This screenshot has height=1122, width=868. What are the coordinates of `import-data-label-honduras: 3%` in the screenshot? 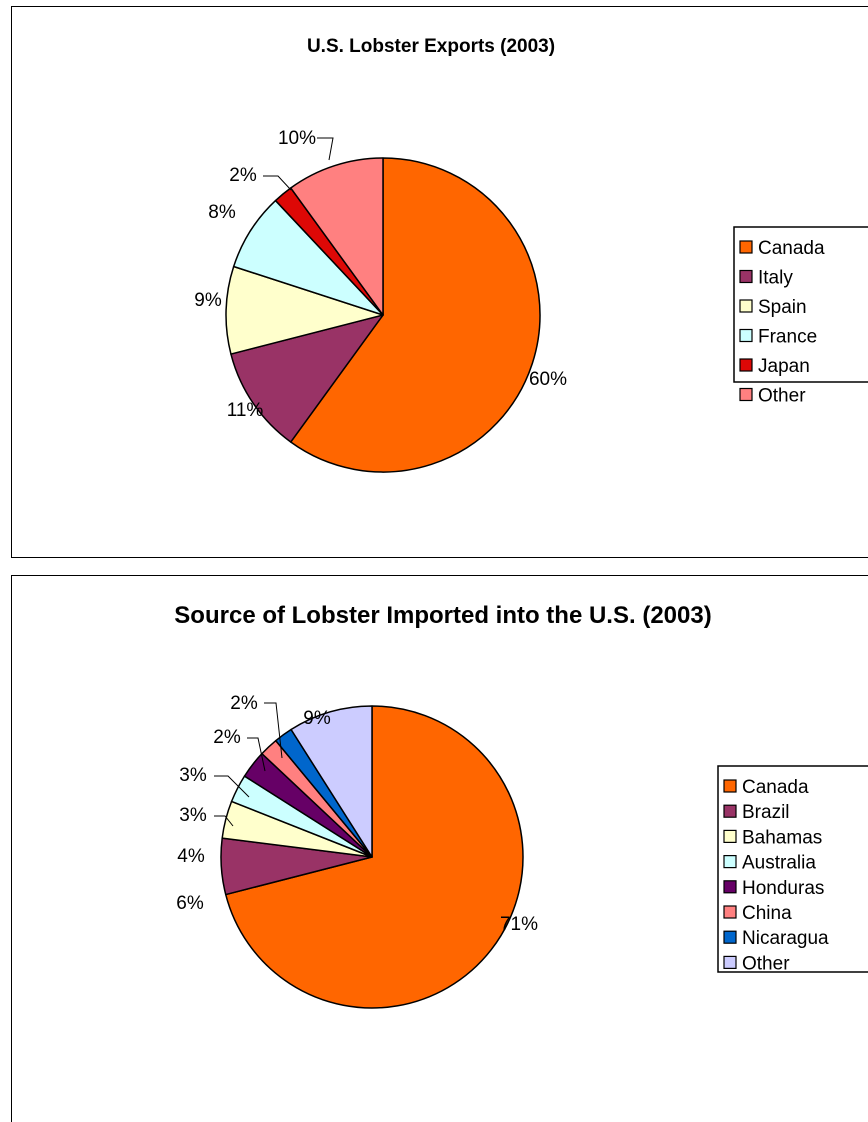 It's located at (193, 775).